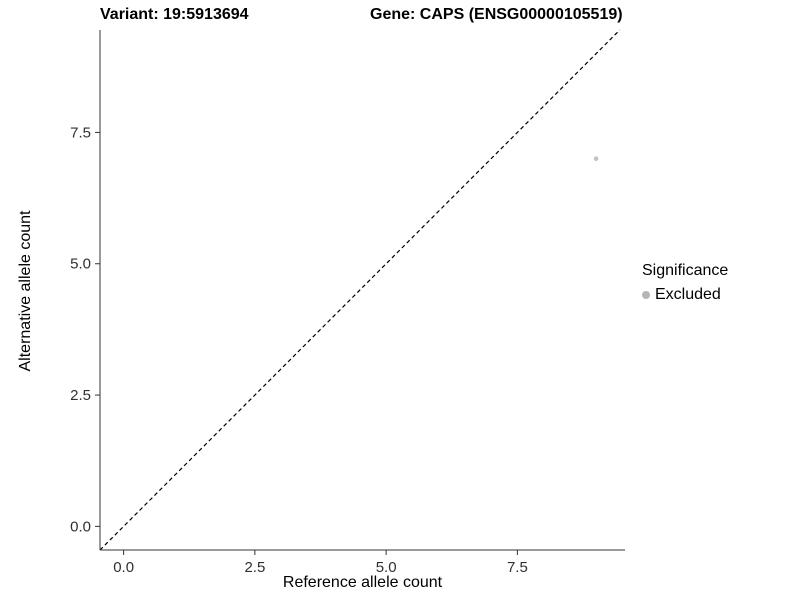  I want to click on x-tick-label: 7.5, so click(517, 567).